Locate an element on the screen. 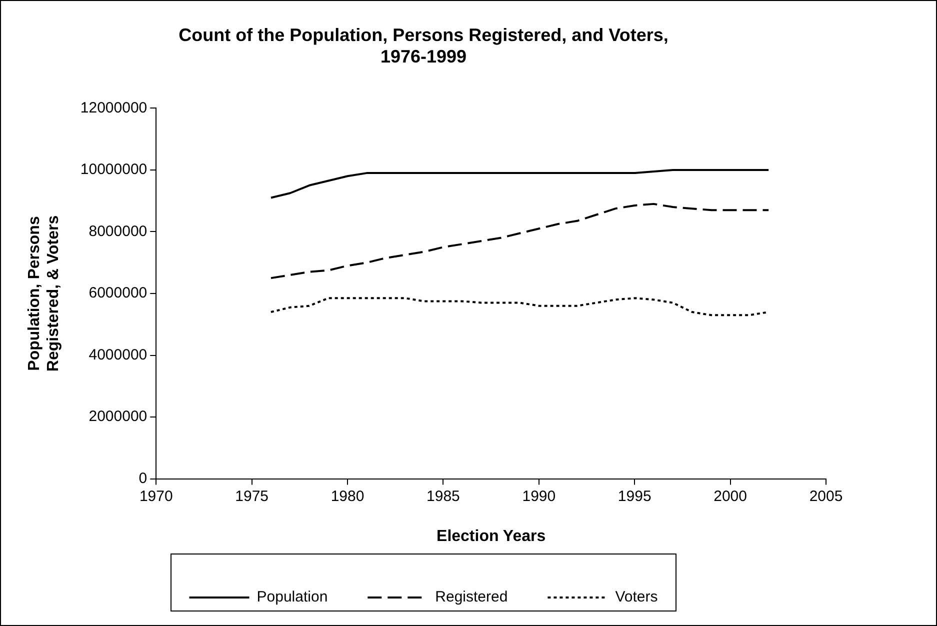  legend-label: Voters is located at coordinates (636, 597).